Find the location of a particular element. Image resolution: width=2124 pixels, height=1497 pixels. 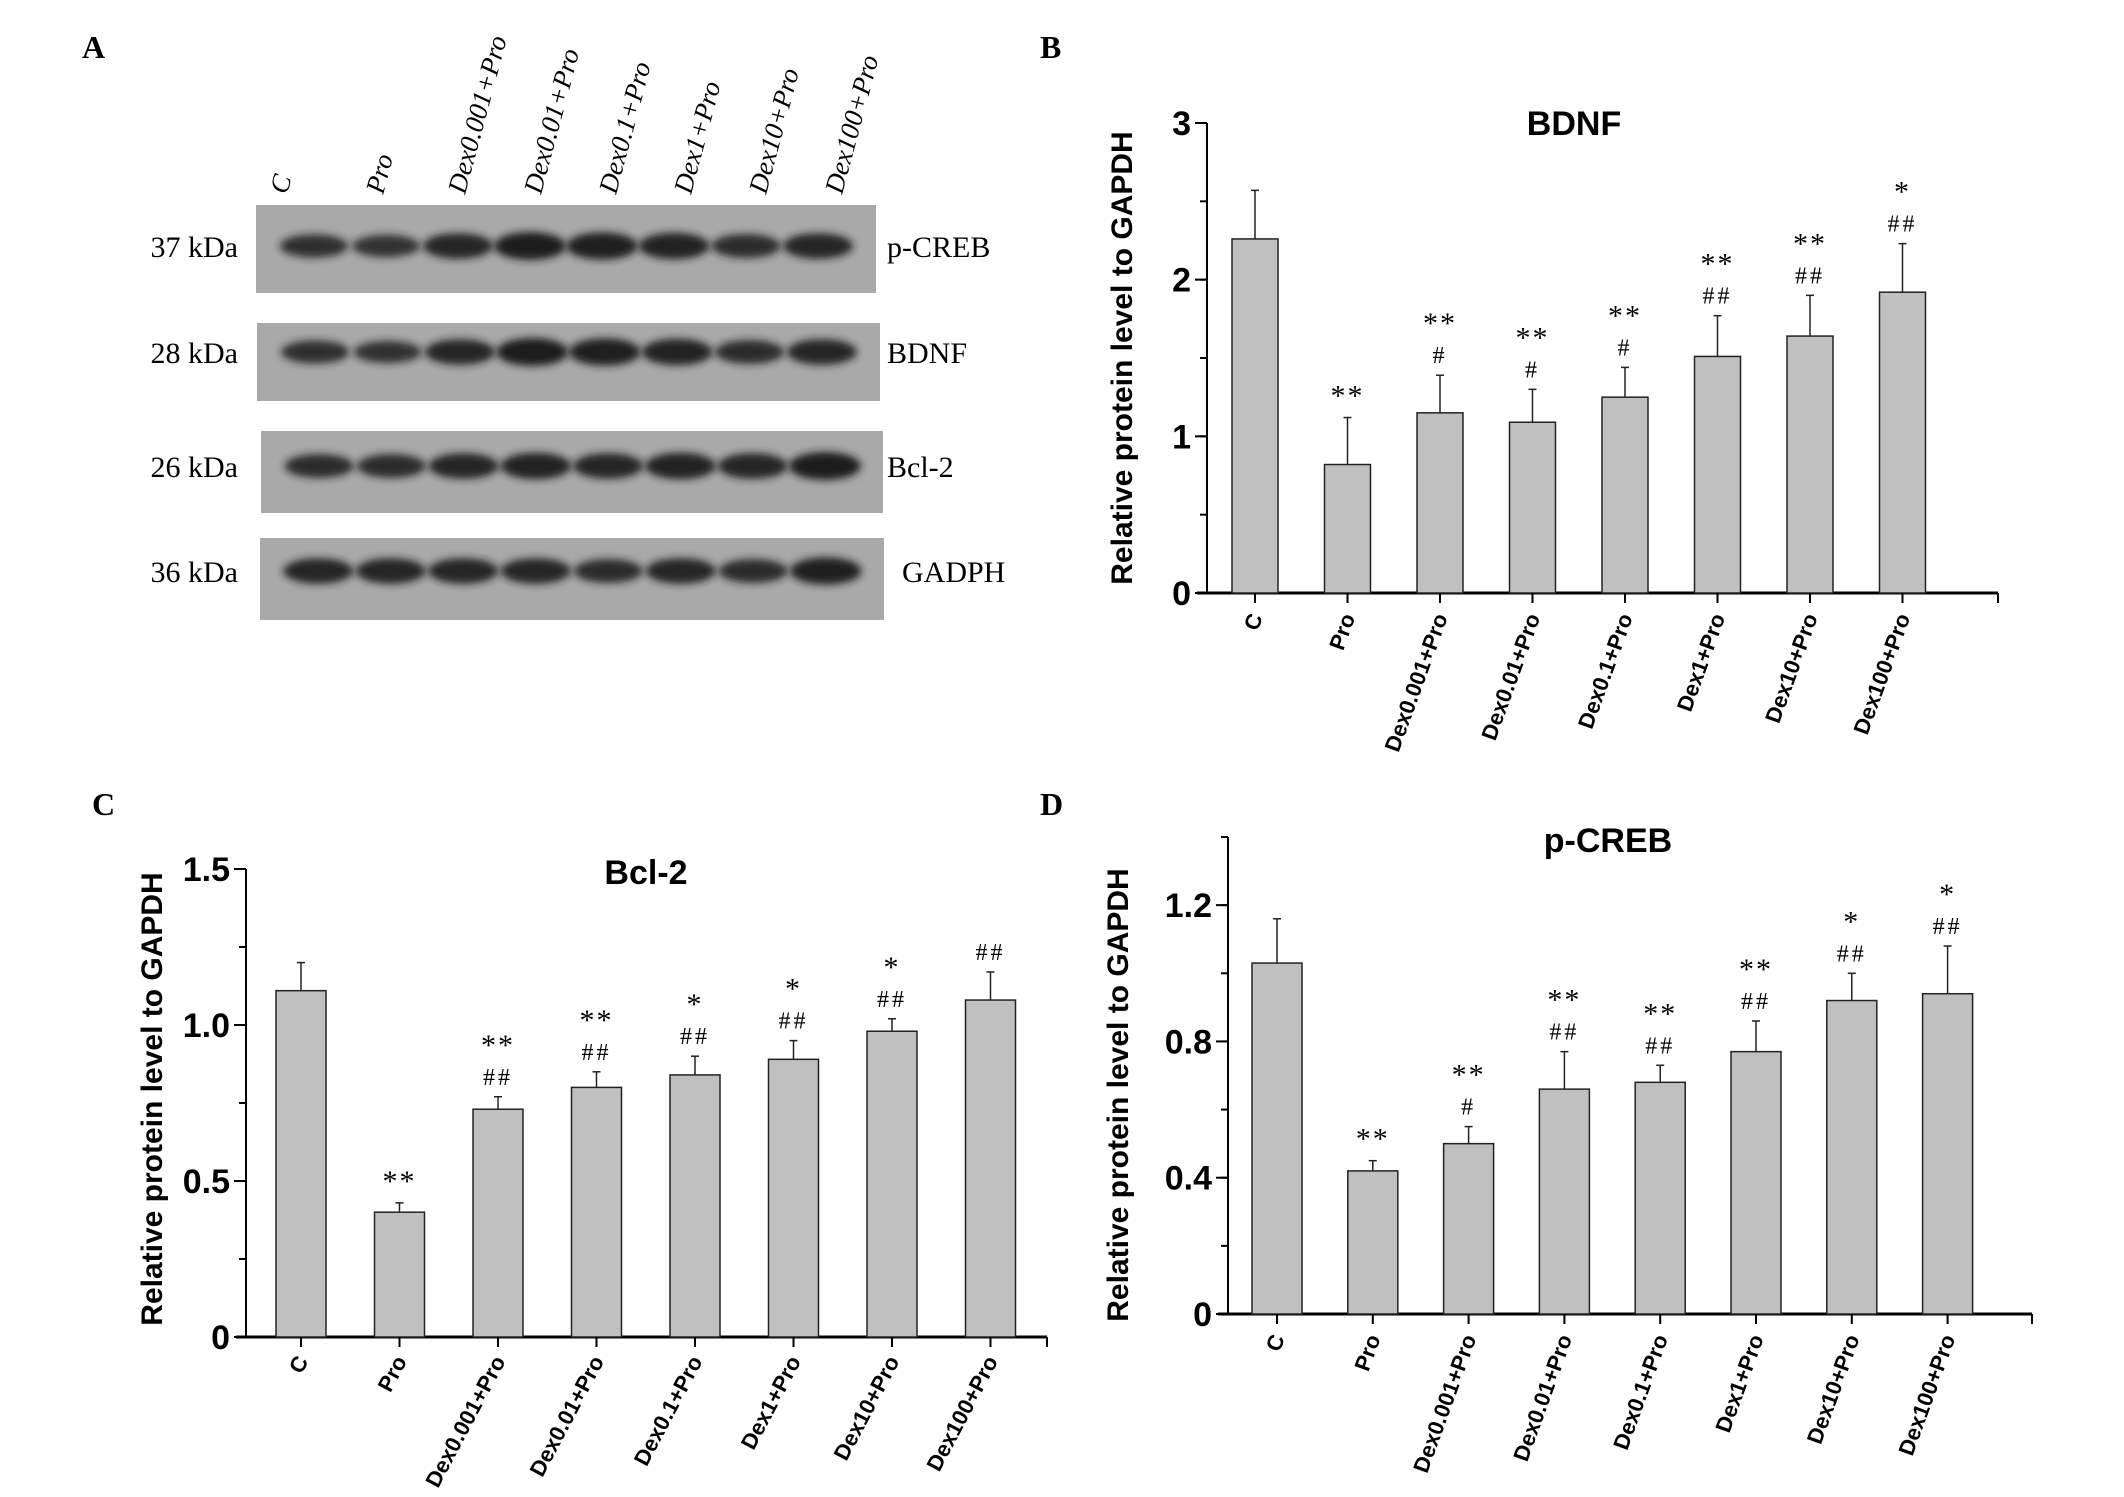

bar-C is located at coordinates (1255, 416).